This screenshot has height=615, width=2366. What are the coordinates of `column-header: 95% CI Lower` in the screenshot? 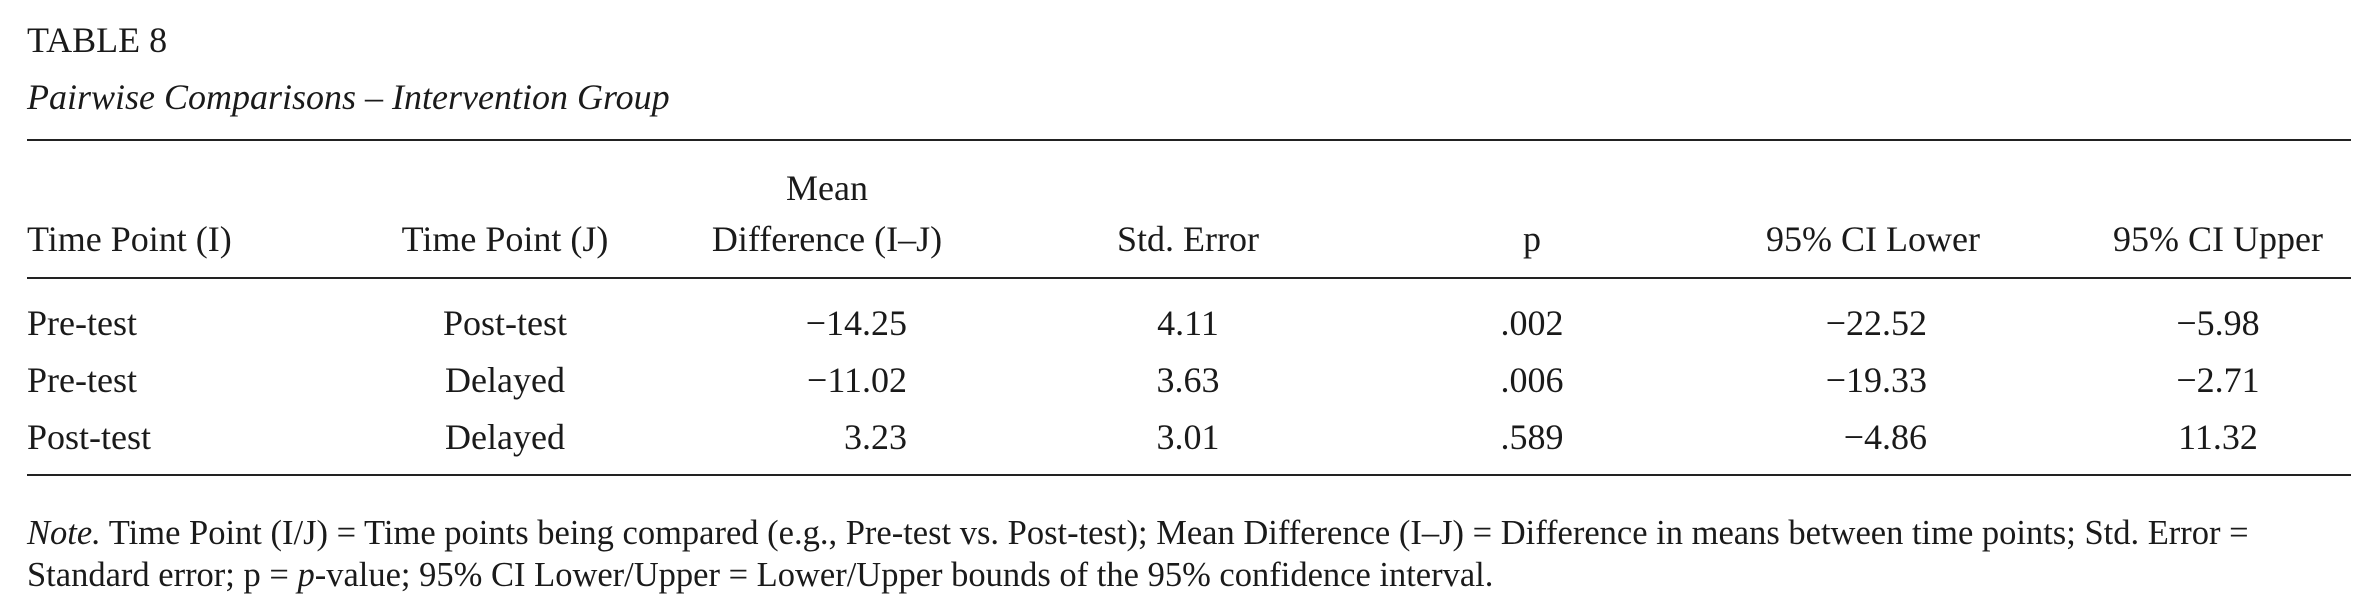 It's located at (1873, 239).